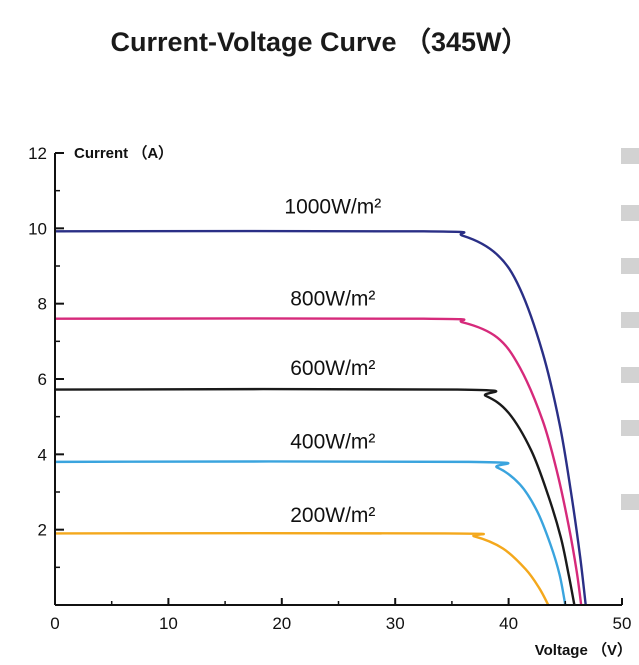  I want to click on x-axis-title: Voltage （V）, so click(583, 650).